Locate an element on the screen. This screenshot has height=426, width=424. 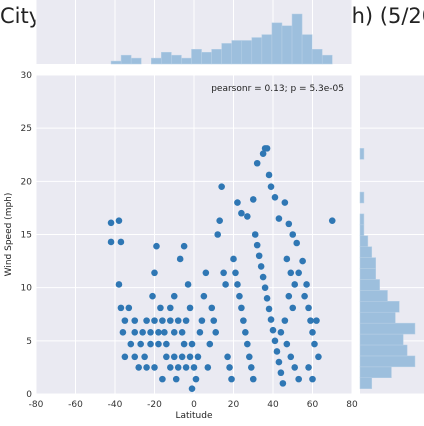
top-marginal-histogram is located at coordinates (194, 32).